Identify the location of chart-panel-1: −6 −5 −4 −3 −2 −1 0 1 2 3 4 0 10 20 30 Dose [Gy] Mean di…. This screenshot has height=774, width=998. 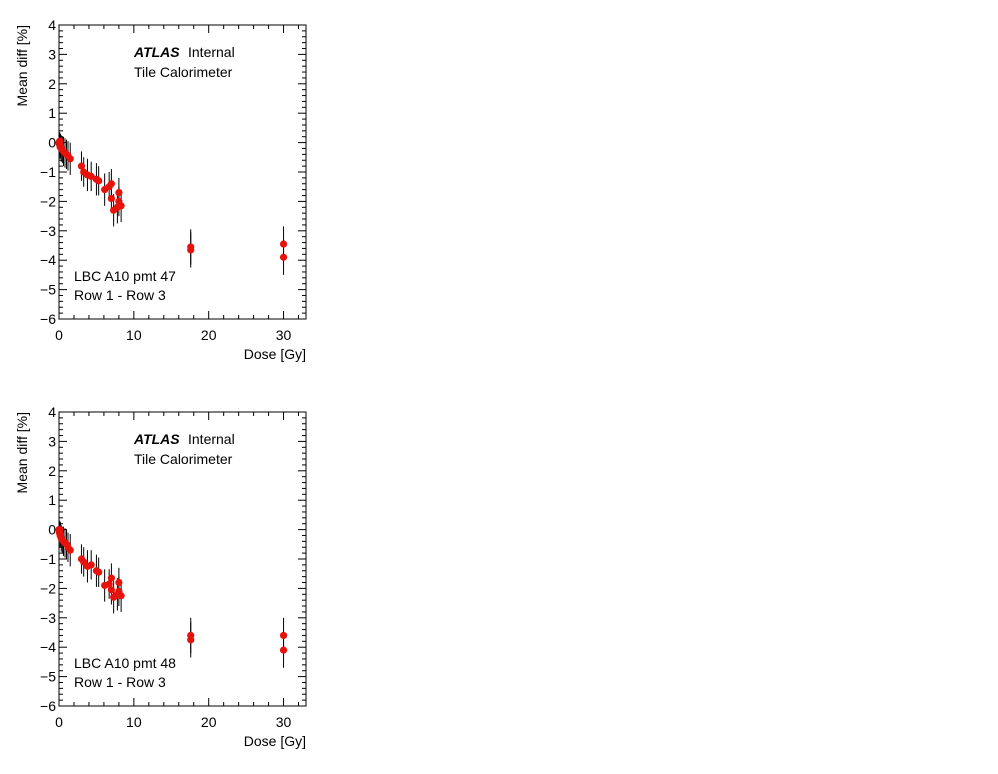
(160, 189).